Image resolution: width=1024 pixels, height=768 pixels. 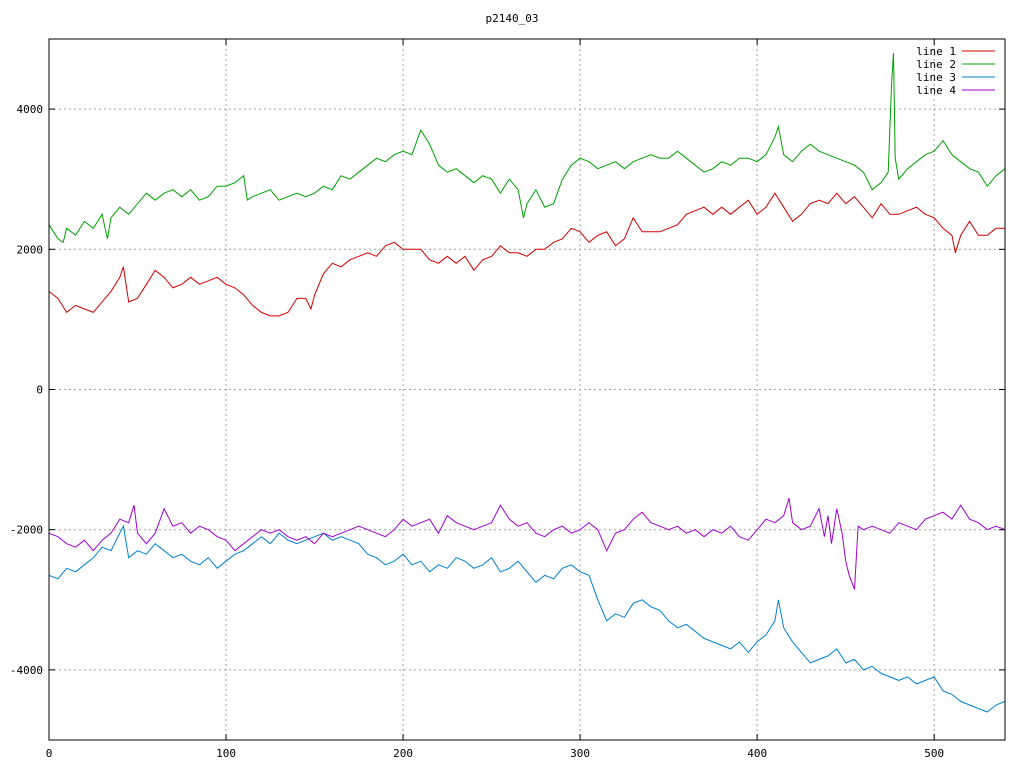 What do you see at coordinates (30, 249) in the screenshot?
I see `y-tick-label: 2000` at bounding box center [30, 249].